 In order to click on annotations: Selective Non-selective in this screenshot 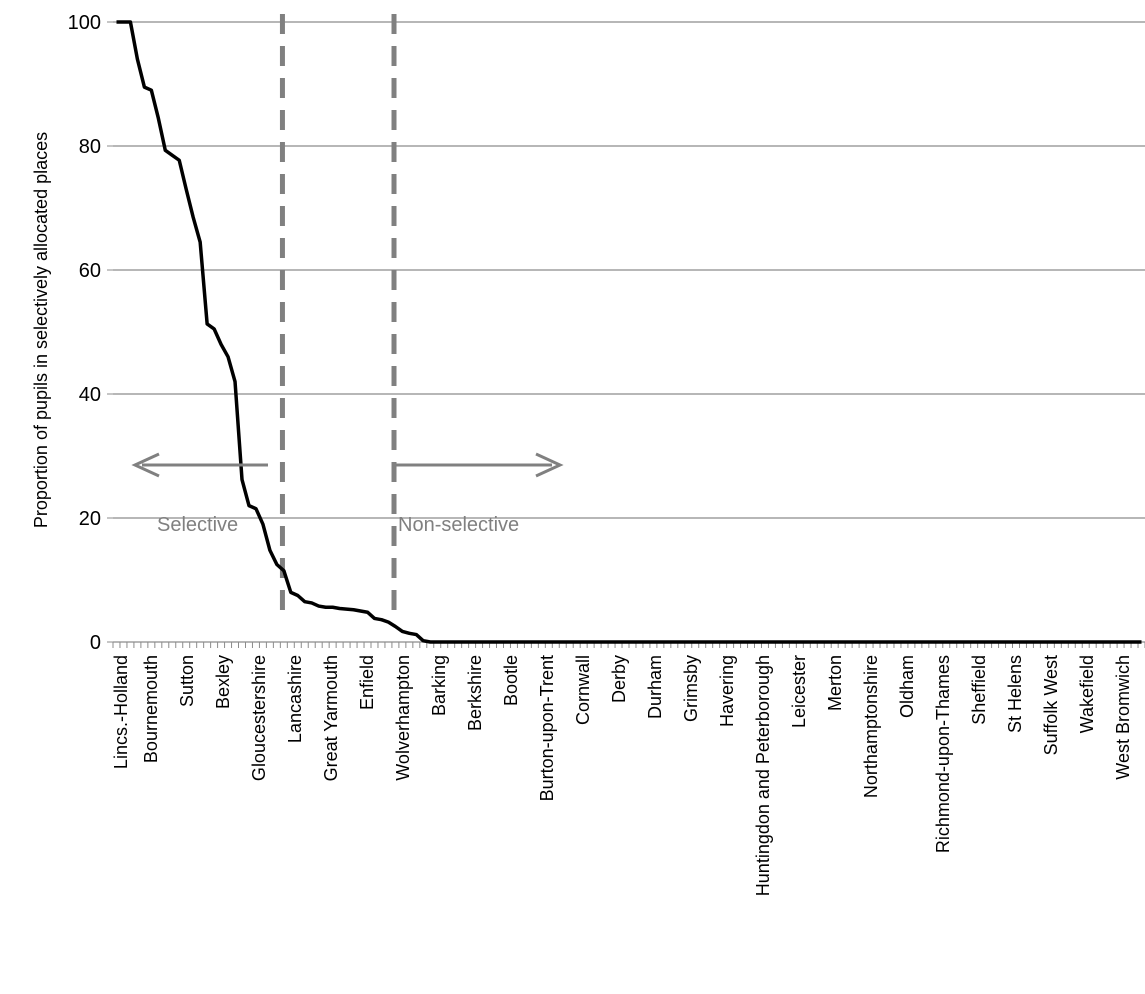, I will do `click(347, 494)`.